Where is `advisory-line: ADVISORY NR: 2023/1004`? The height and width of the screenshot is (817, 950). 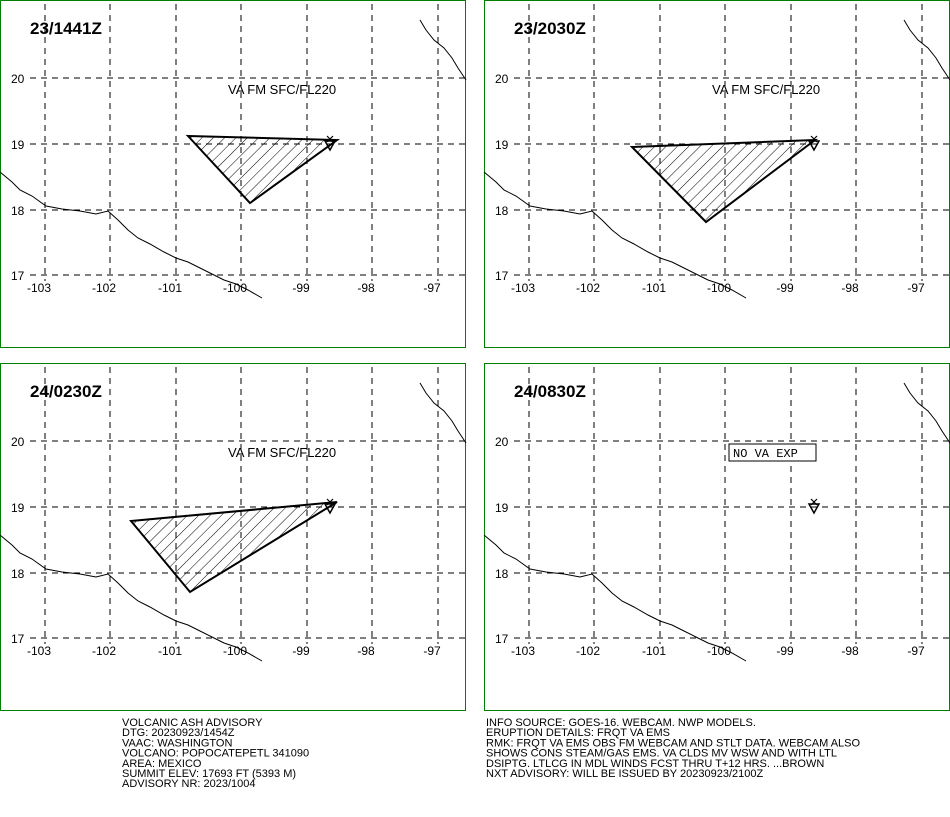
advisory-line: ADVISORY NR: 2023/1004 is located at coordinates (189, 784).